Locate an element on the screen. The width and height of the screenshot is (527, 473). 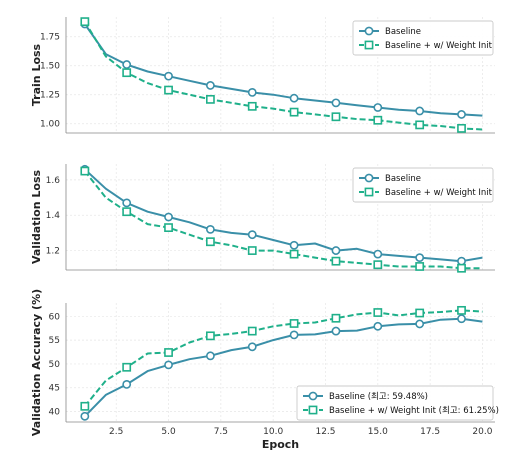
legend-label: Baseline + w/ Weight Init is located at coordinates (439, 193).